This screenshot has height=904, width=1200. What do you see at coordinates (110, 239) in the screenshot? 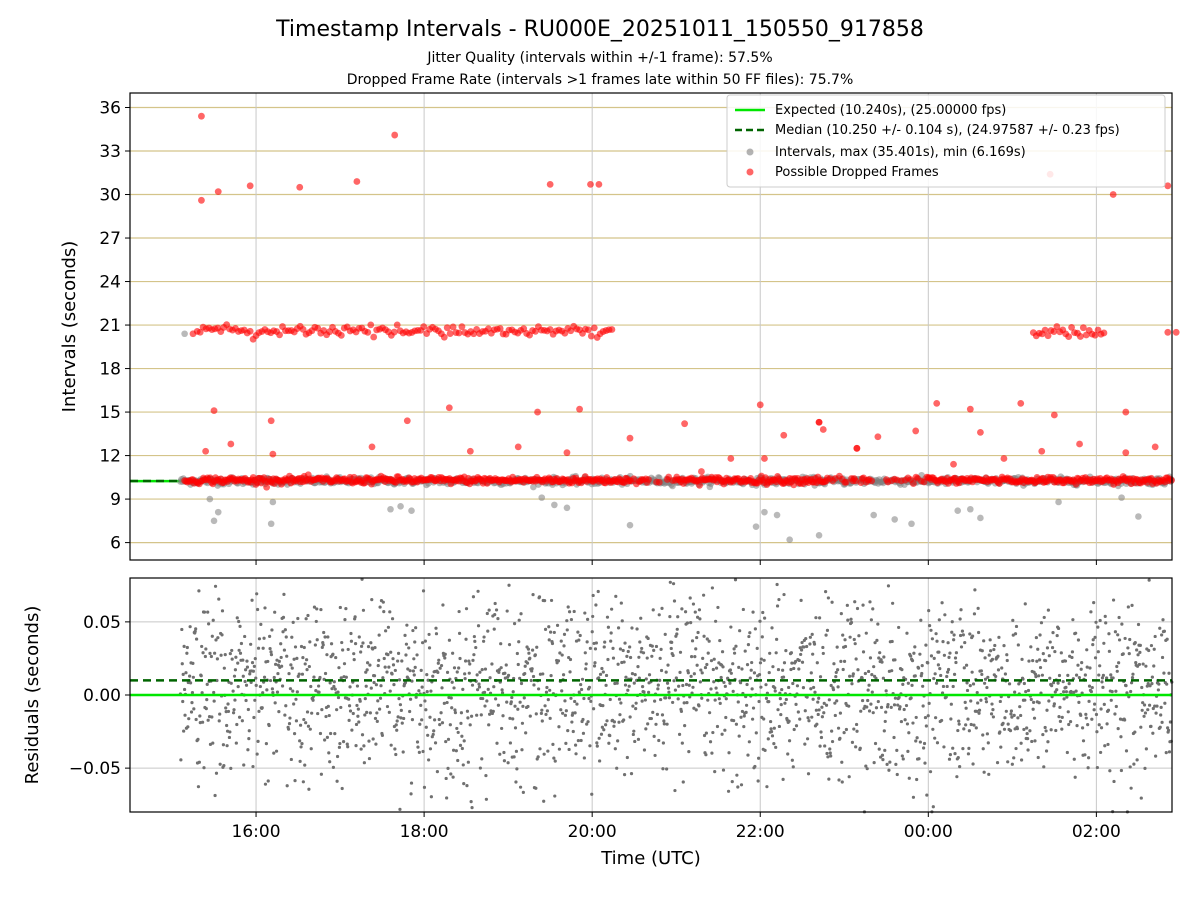
I see `intervals-y-tick-label: 27` at bounding box center [110, 239].